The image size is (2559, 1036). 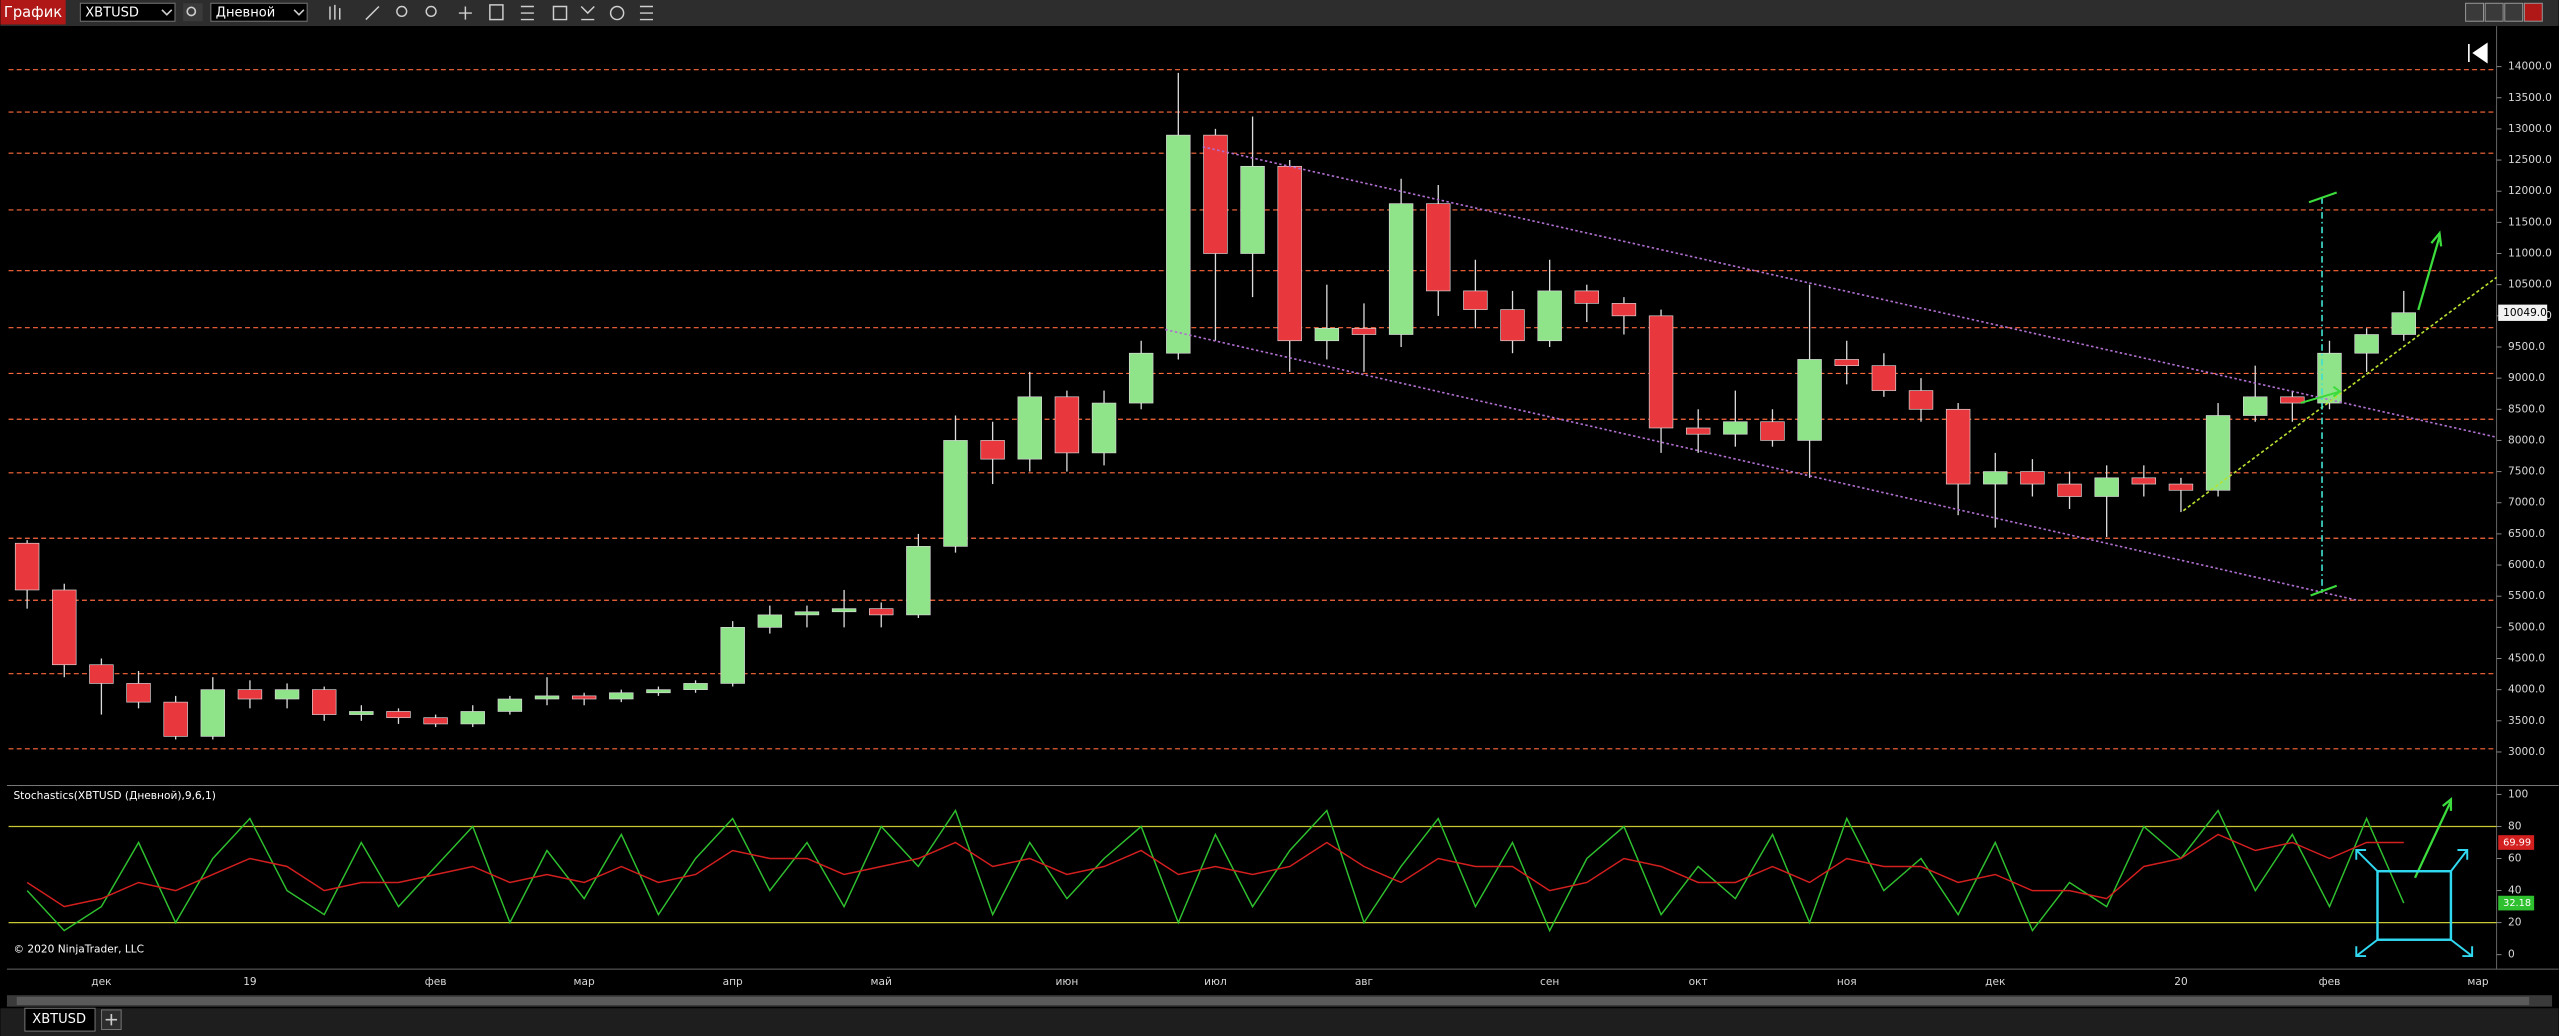 I want to click on box-arrows, so click(x=2414, y=903).